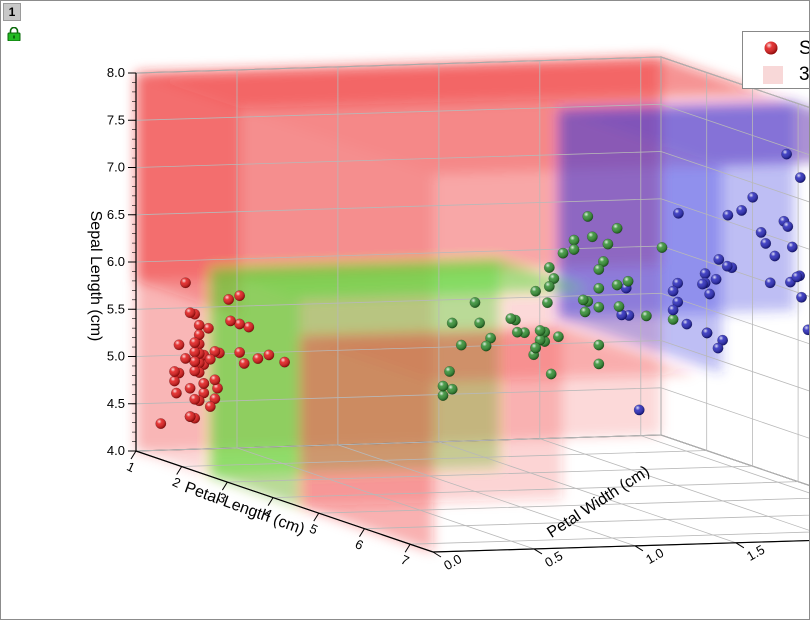 This screenshot has width=810, height=620. Describe the element at coordinates (724, 275) in the screenshot. I see `y-grid-line` at that location.